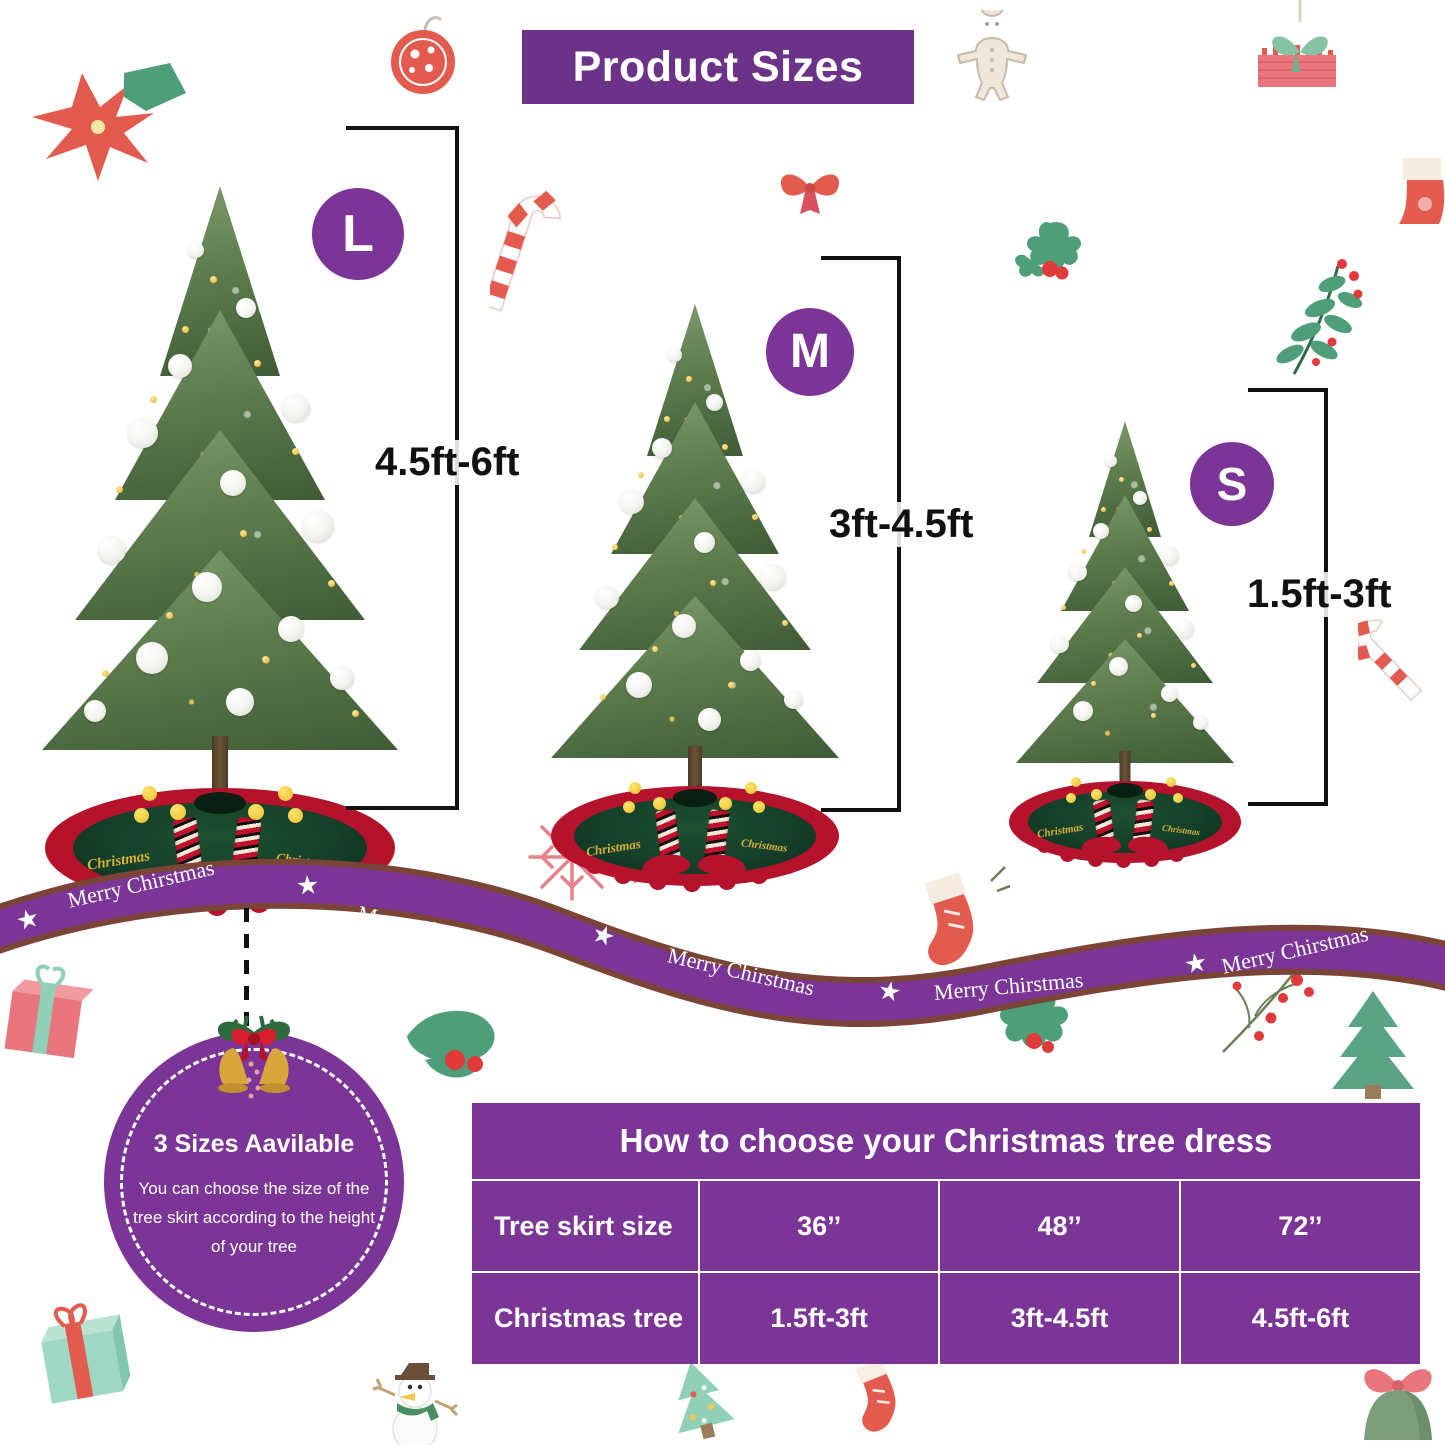  I want to click on row-header-skirt-size: Tree skirt size, so click(586, 1226).